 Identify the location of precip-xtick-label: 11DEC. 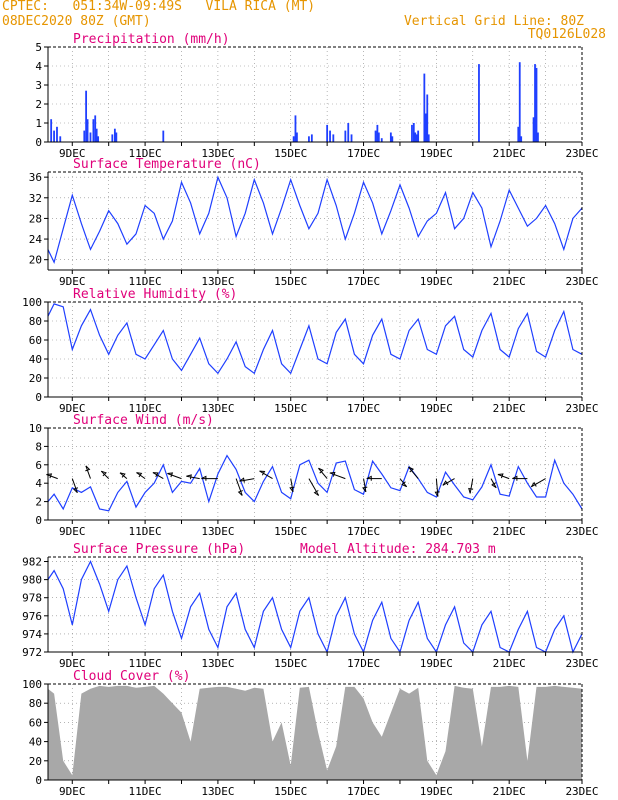
(145, 153).